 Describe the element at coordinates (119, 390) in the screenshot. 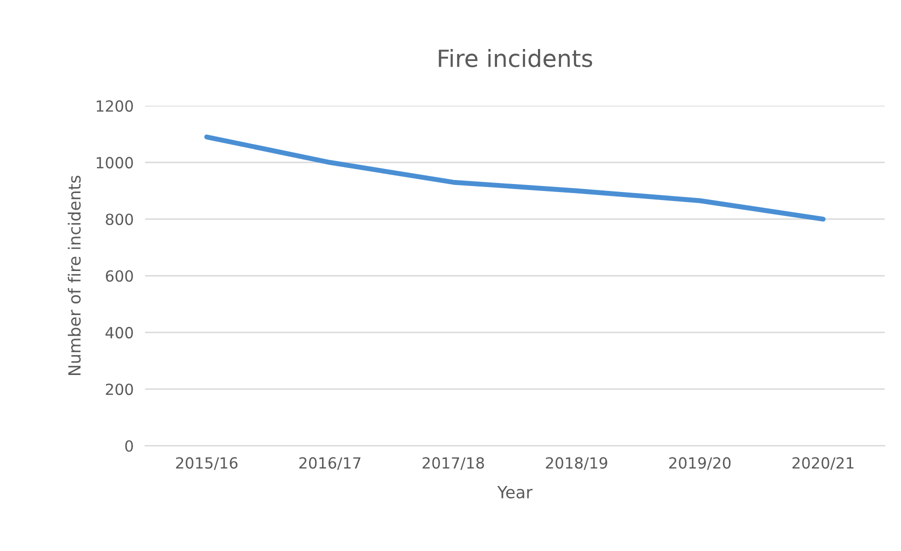

I see `y-tick-label: 200` at that location.